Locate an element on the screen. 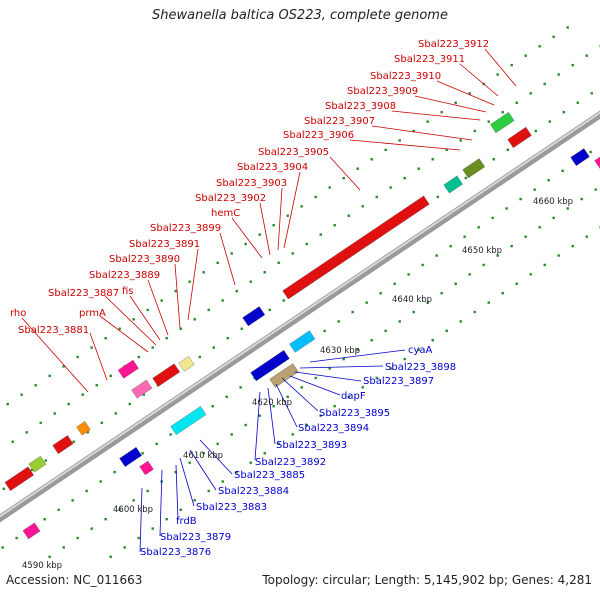 The image size is (600, 600). gene-label-sbal223-3891: Sbal223_3891 is located at coordinates (164, 244).